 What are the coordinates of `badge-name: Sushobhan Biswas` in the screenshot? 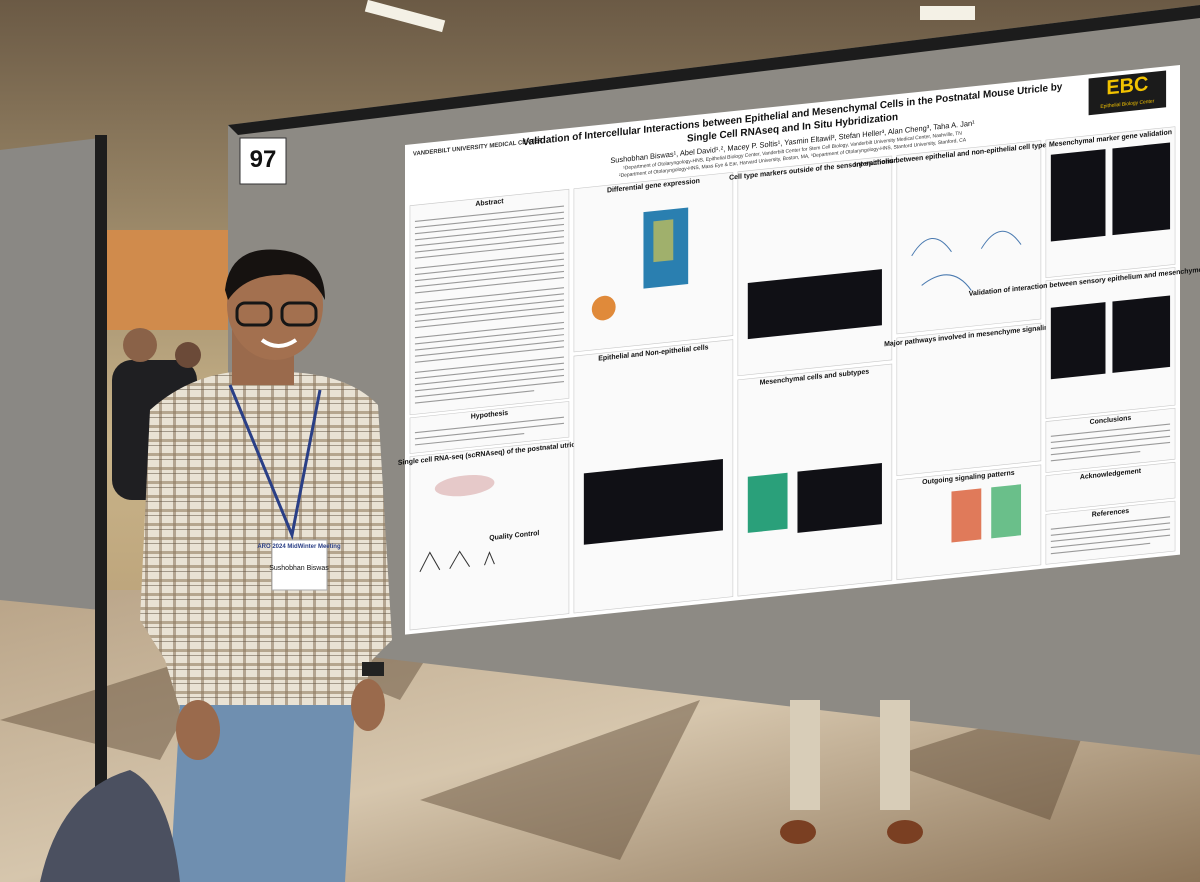 It's located at (299, 568).